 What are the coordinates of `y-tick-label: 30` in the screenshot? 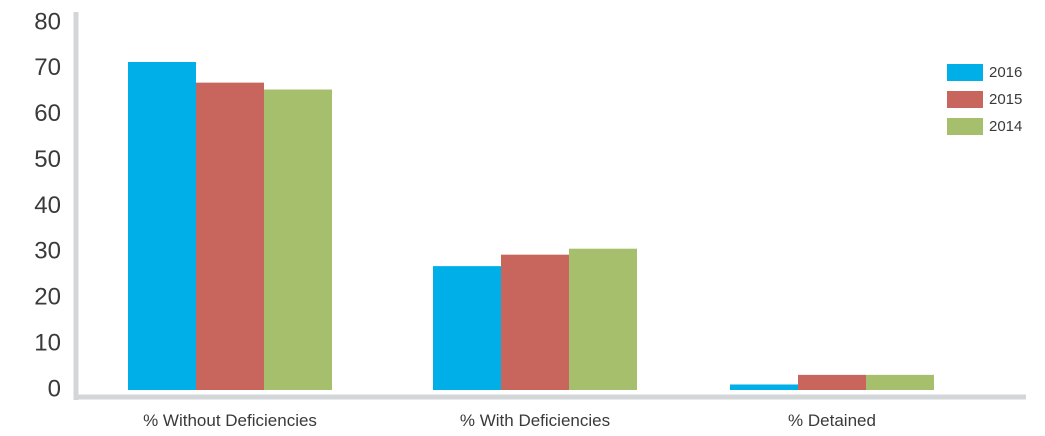 It's located at (47, 251).